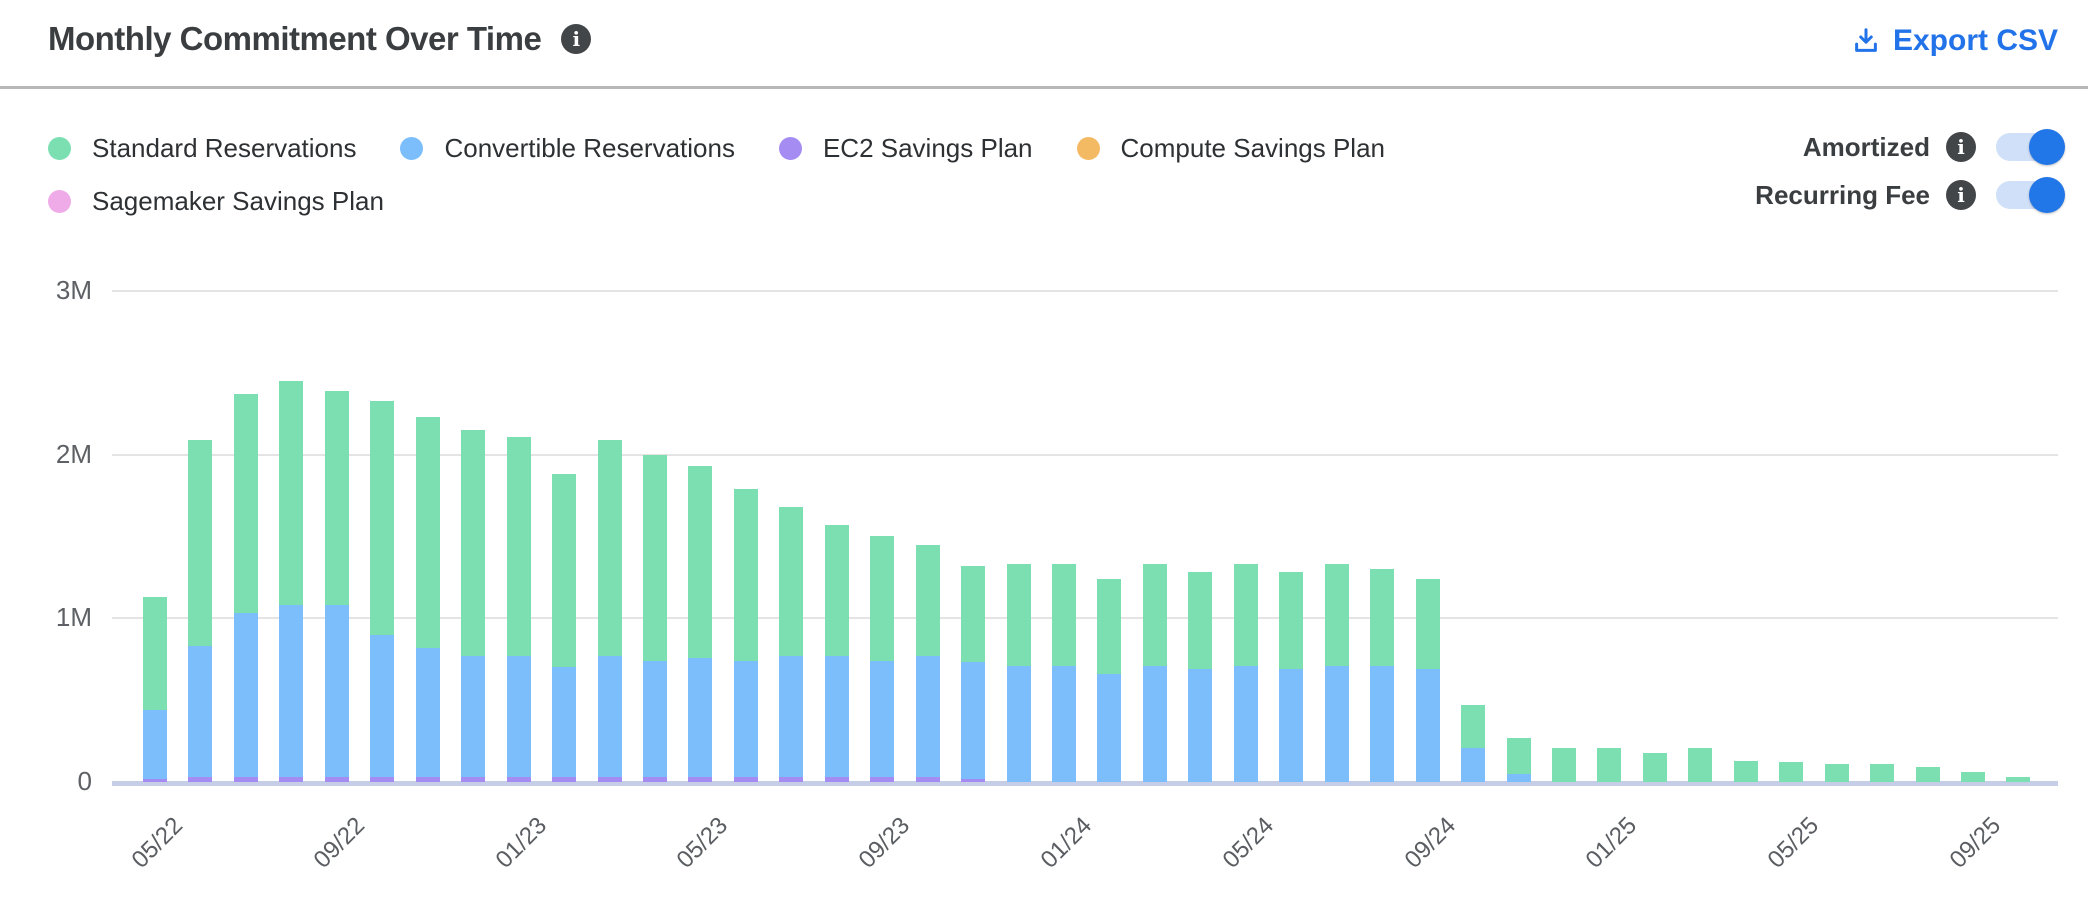 This screenshot has width=2088, height=922. Describe the element at coordinates (216, 201) in the screenshot. I see `legend-item-sagemaker-savings-plan: Sagemaker Savings Plan` at that location.